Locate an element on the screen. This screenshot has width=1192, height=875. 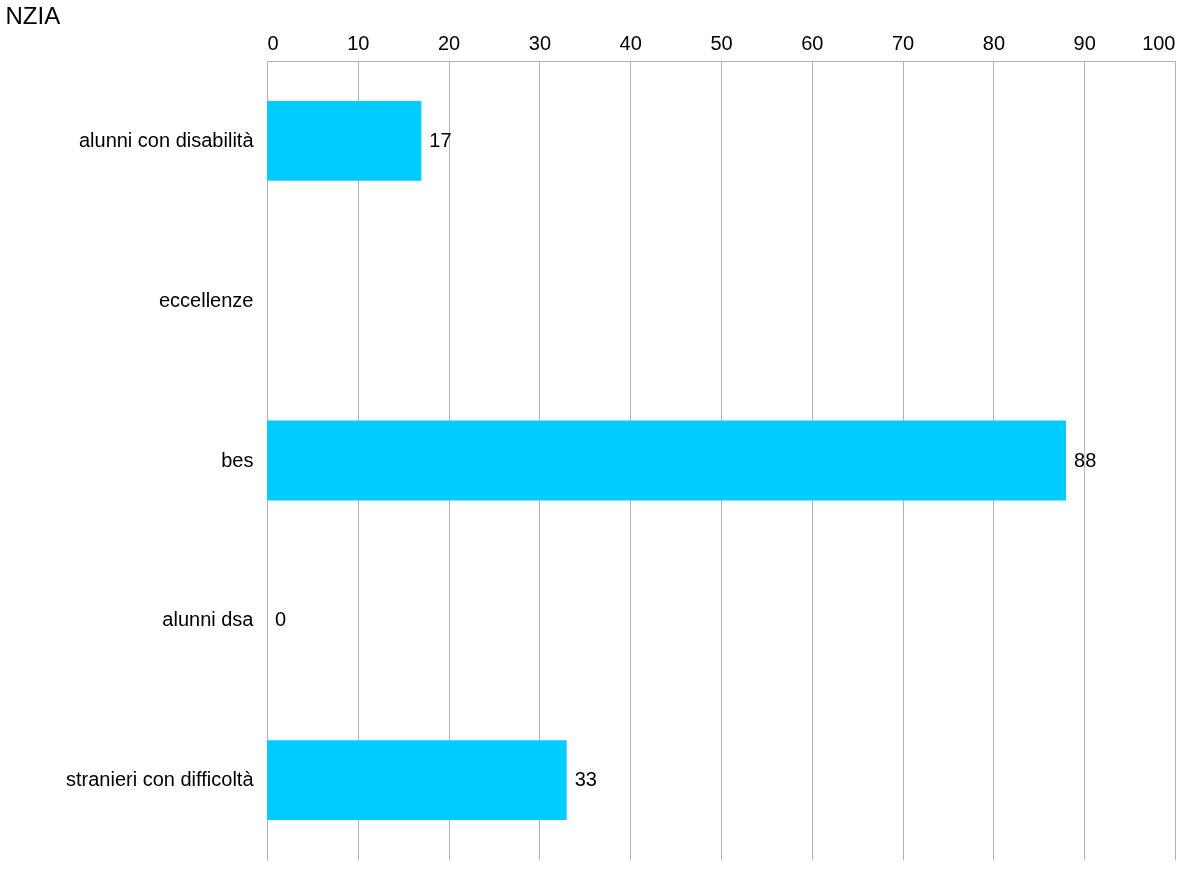
x-tick-label: 20 is located at coordinates (449, 42).